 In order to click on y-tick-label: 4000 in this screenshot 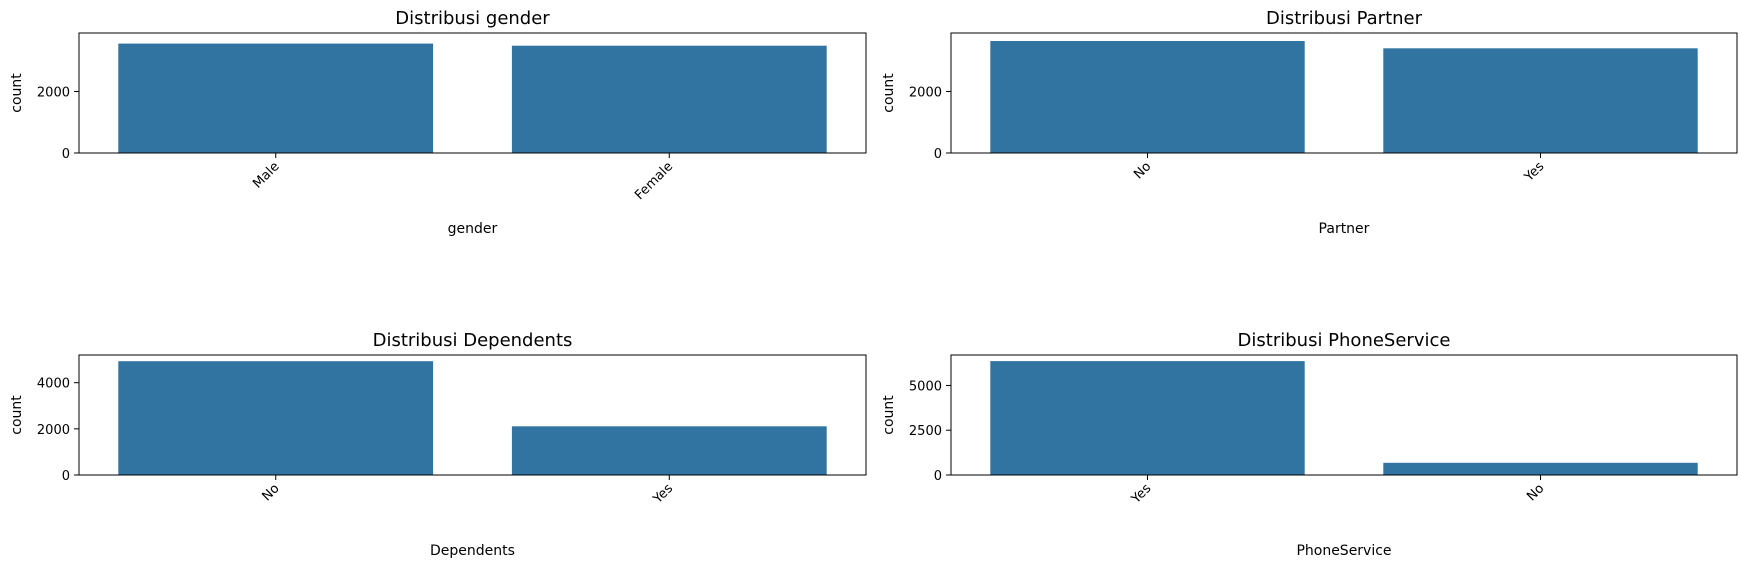, I will do `click(53, 384)`.